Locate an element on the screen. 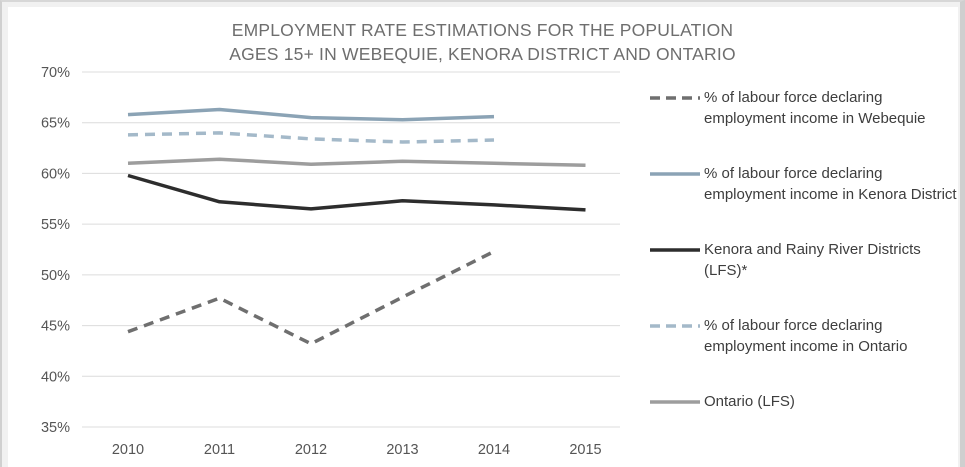 The image size is (965, 467). legend-label-ontario-lfs: Ontario (LFS) is located at coordinates (749, 401).